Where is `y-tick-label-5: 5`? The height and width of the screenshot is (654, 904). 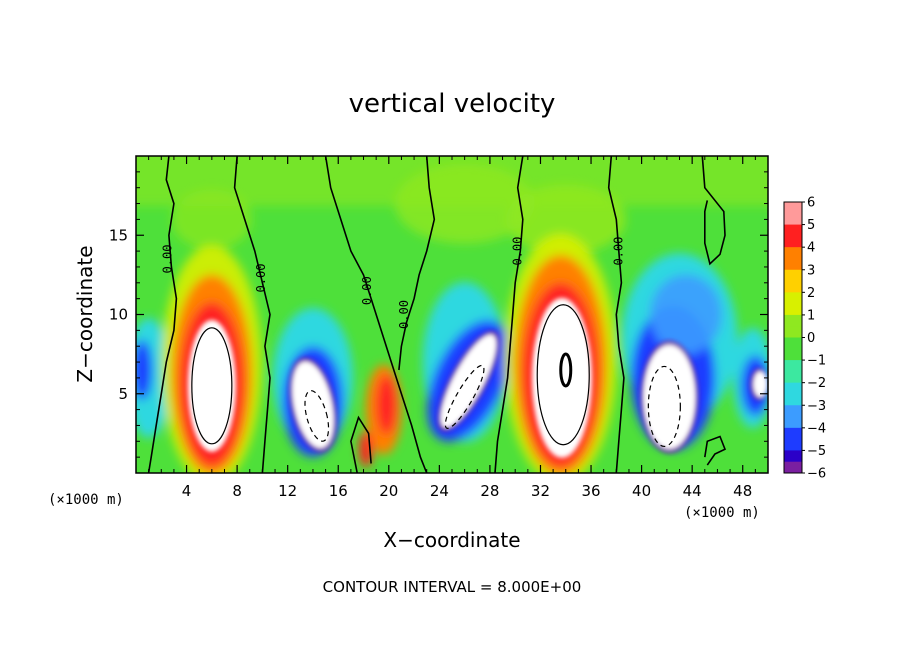 y-tick-label-5: 5 is located at coordinates (123, 394).